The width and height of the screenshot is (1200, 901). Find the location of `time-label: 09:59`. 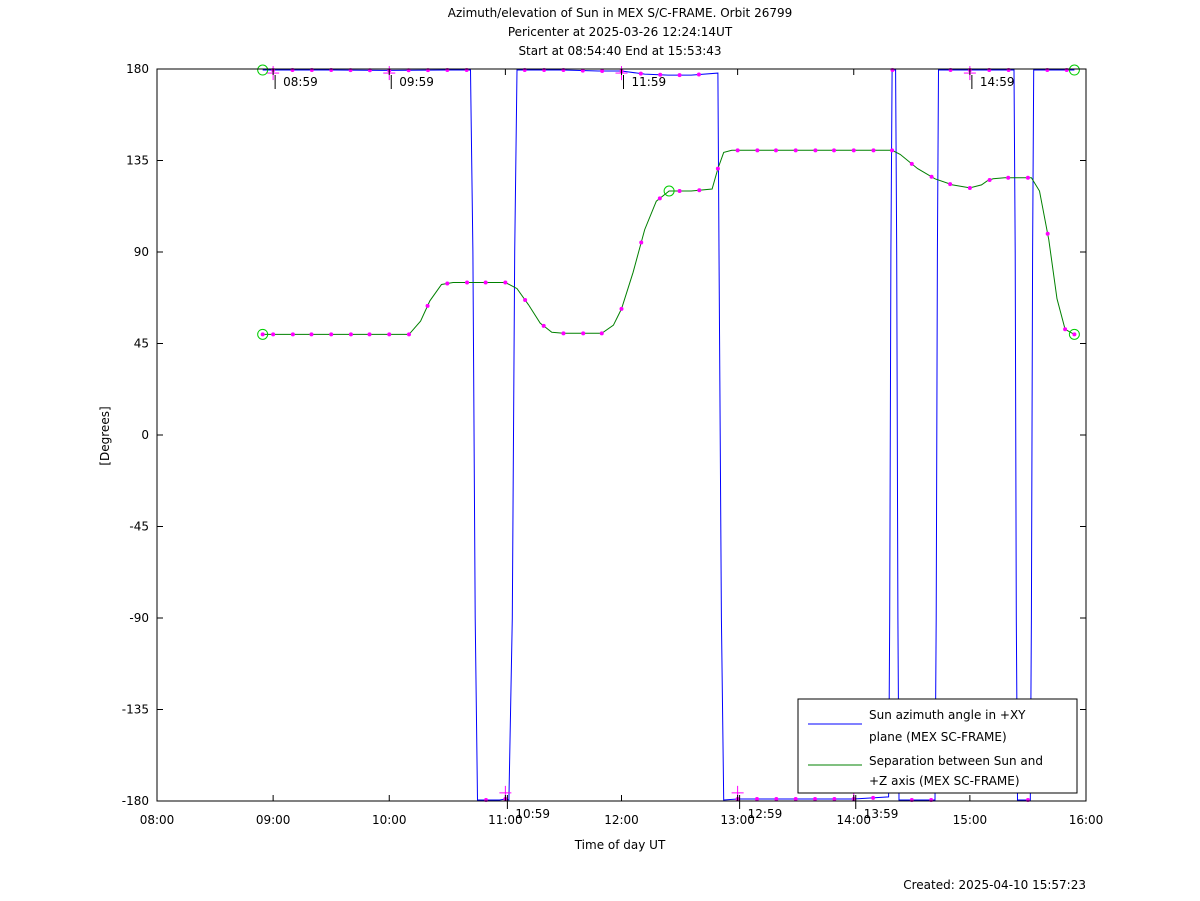

time-label: 09:59 is located at coordinates (416, 82).